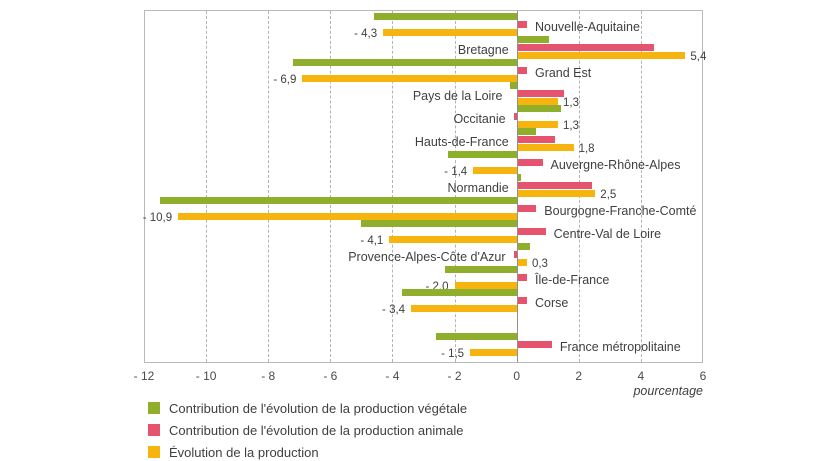  Describe the element at coordinates (698, 57) in the screenshot. I see `value-label: 5,4` at that location.